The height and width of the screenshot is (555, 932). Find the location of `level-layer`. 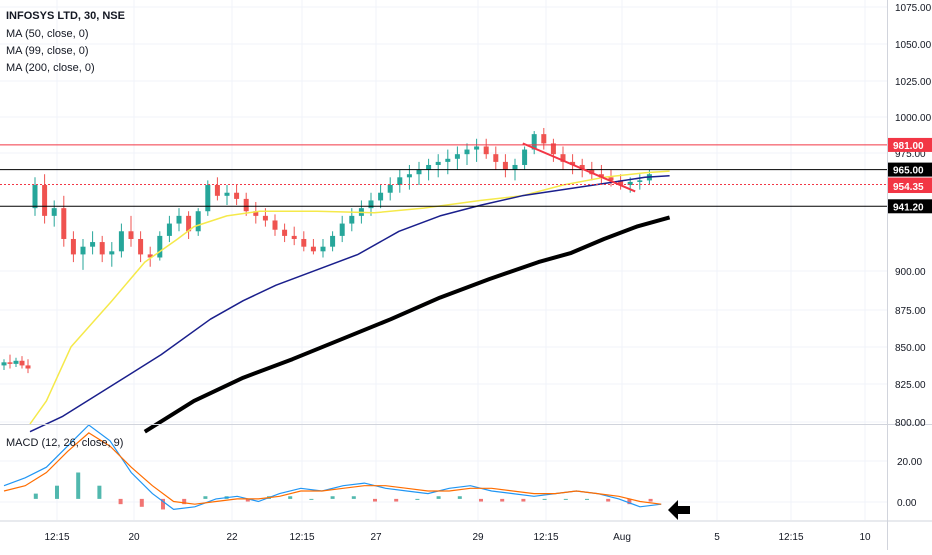

level-layer is located at coordinates (443, 174).